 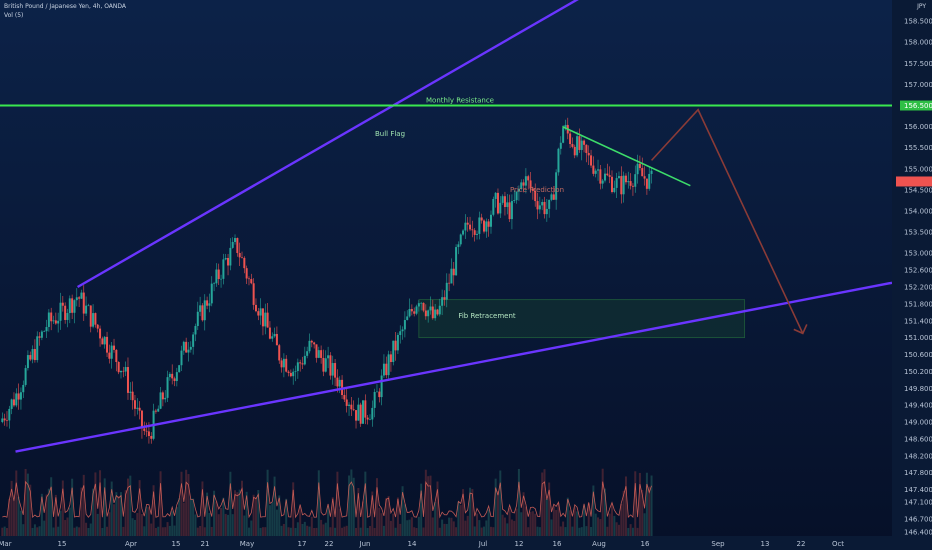 What do you see at coordinates (626, 156) in the screenshot?
I see `bull-flag-line` at bounding box center [626, 156].